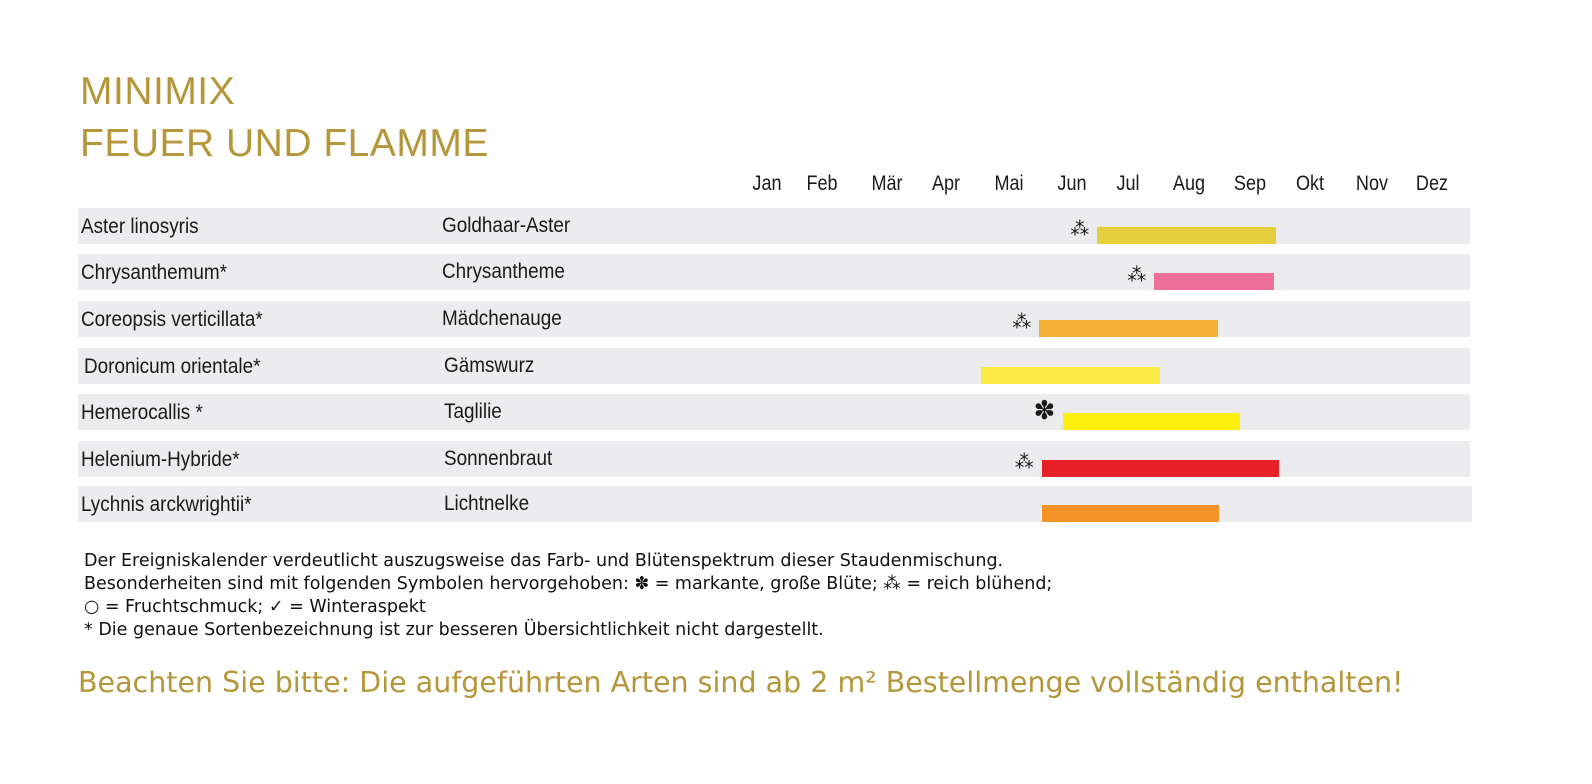 This screenshot has height=784, width=1592. I want to click on latin-name: Doronicum orientale*, so click(172, 366).